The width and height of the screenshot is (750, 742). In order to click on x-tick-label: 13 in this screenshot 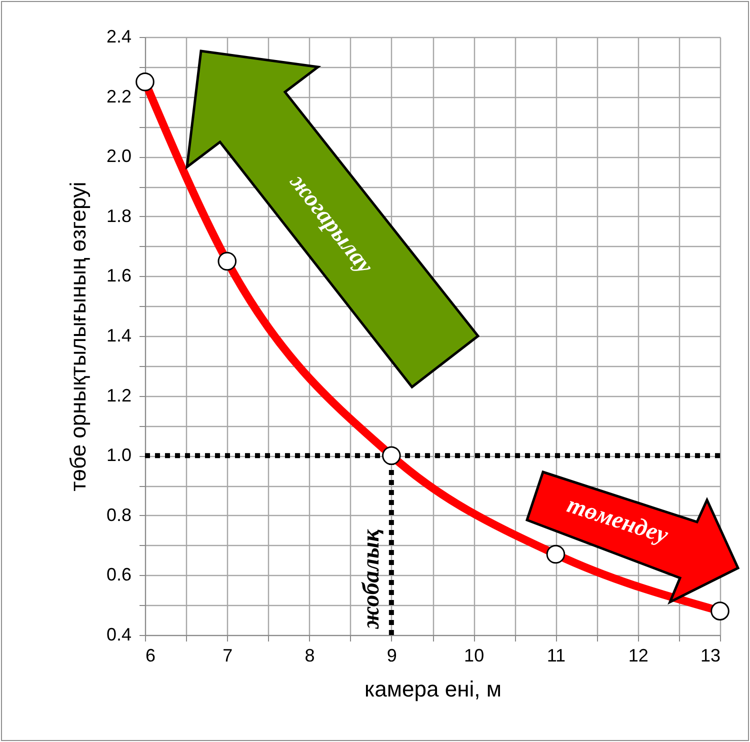, I will do `click(710, 656)`.